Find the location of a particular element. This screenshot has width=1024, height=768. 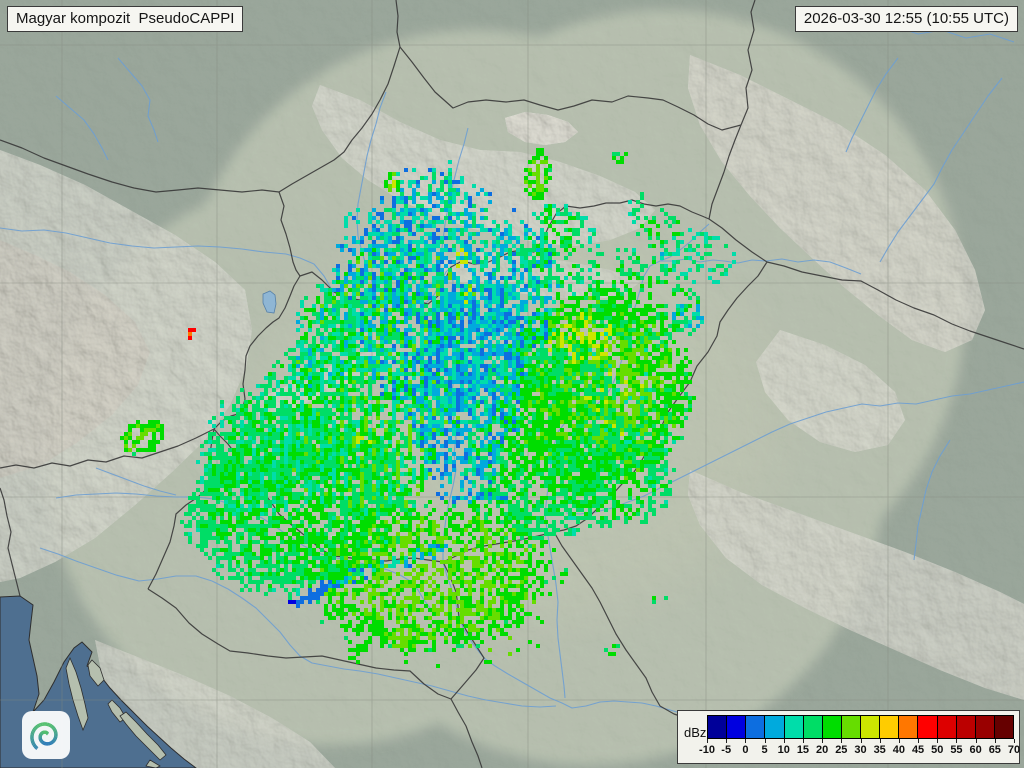

legend-tick-label: 10 is located at coordinates (783, 750).